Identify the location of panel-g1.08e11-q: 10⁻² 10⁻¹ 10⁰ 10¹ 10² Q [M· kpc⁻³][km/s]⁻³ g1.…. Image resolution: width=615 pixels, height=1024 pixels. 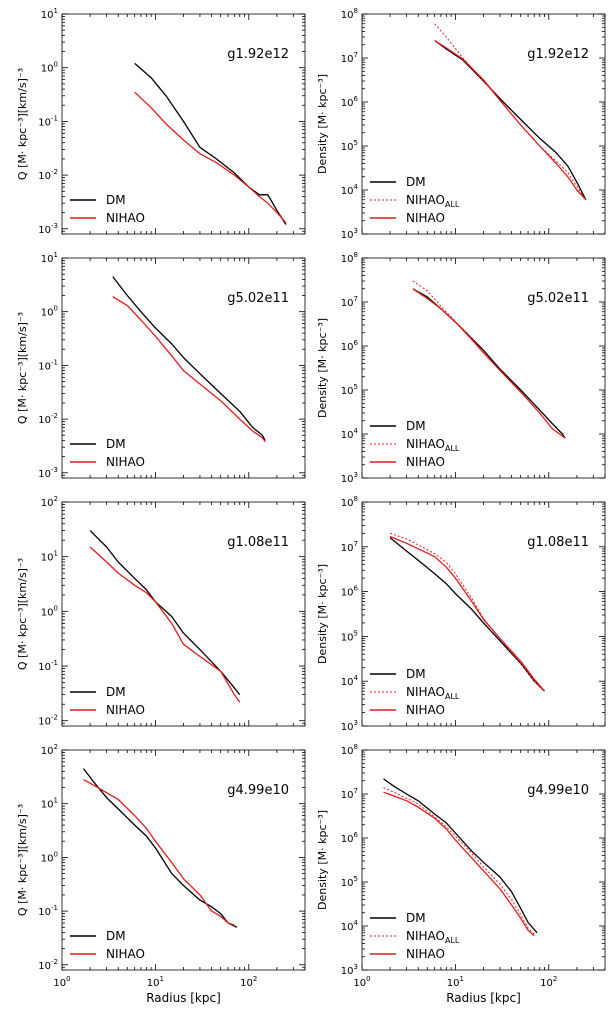
(161, 611).